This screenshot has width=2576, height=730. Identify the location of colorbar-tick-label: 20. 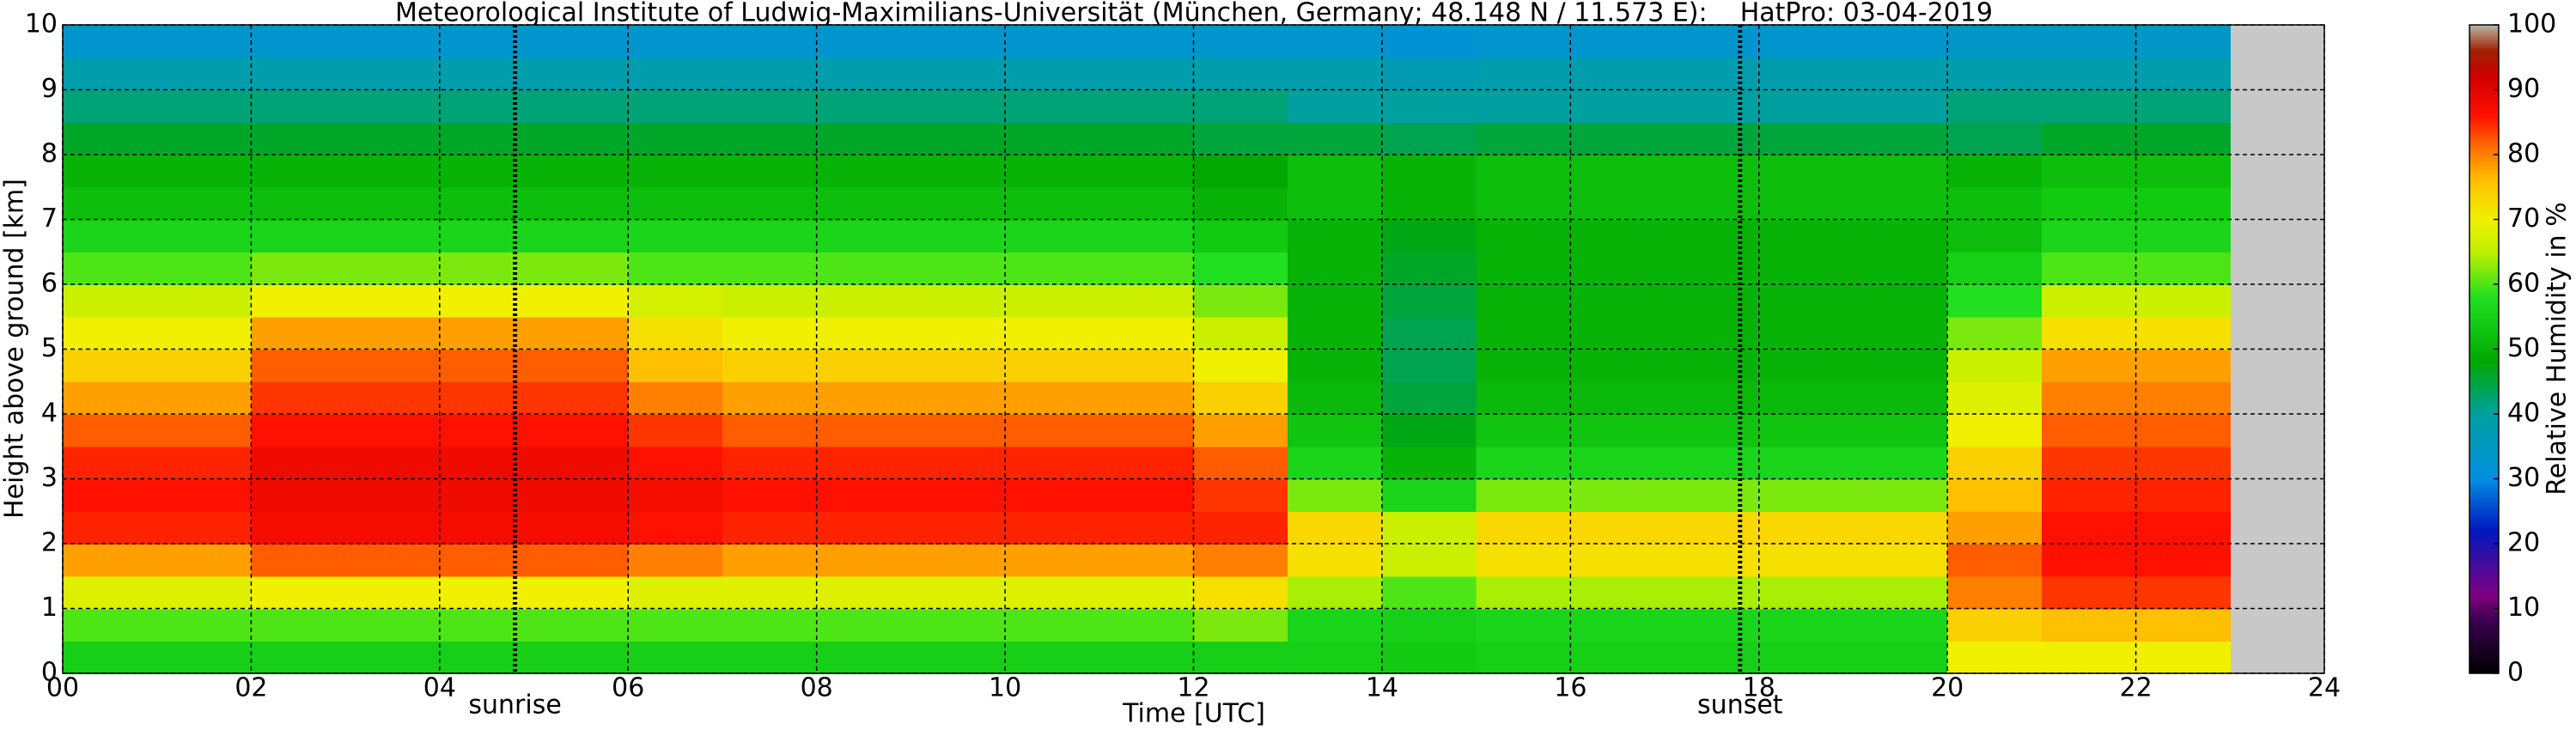
(2523, 543).